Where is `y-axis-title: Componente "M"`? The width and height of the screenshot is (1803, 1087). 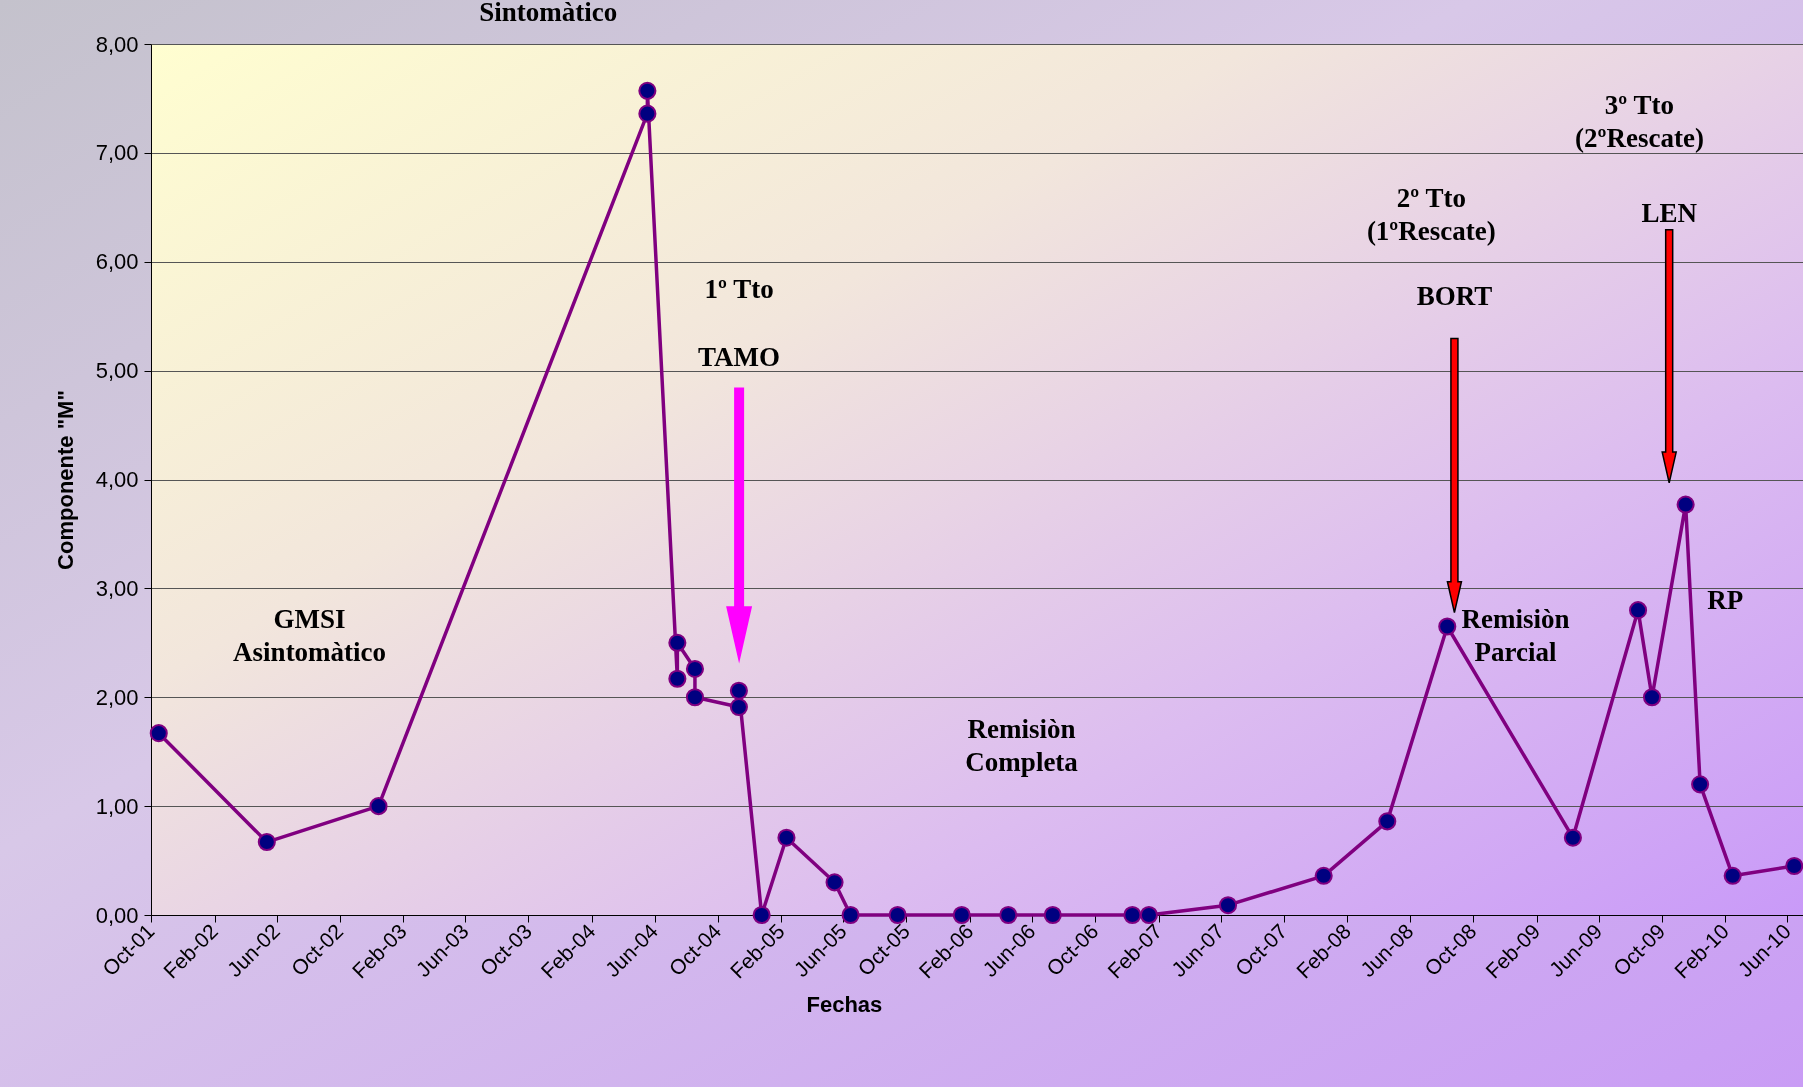
y-axis-title: Componente "M" is located at coordinates (65, 480).